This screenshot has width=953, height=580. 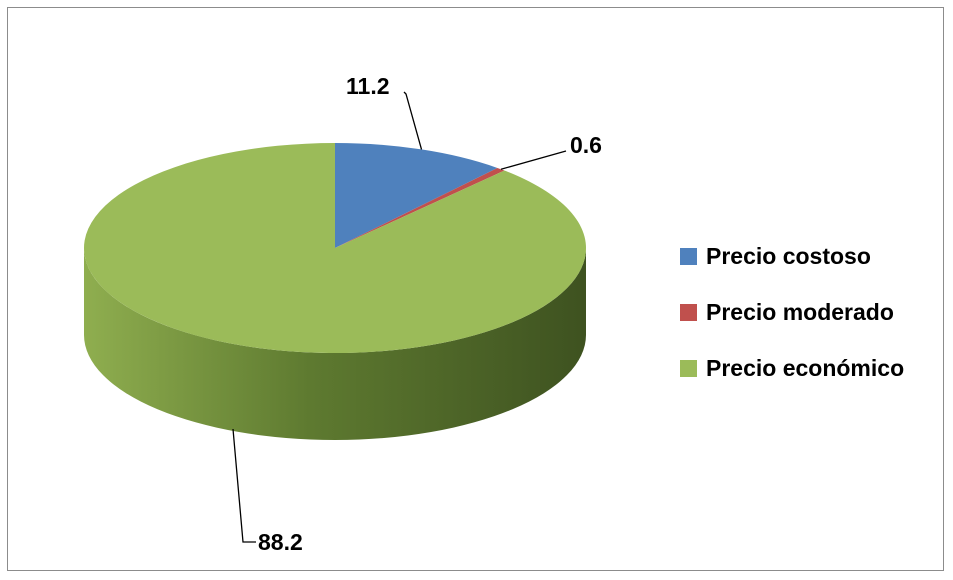 I want to click on pie-slice-precio-moderado, so click(x=420, y=207).